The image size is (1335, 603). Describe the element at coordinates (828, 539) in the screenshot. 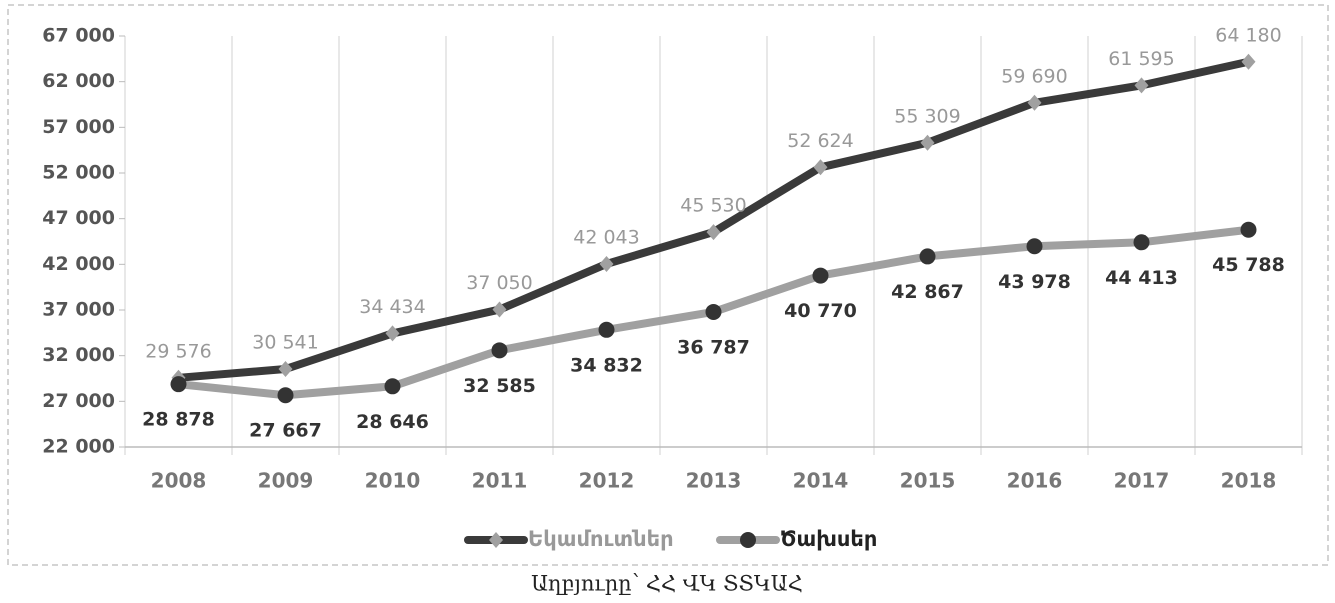

I see `legend-label: Ծախսեր` at that location.